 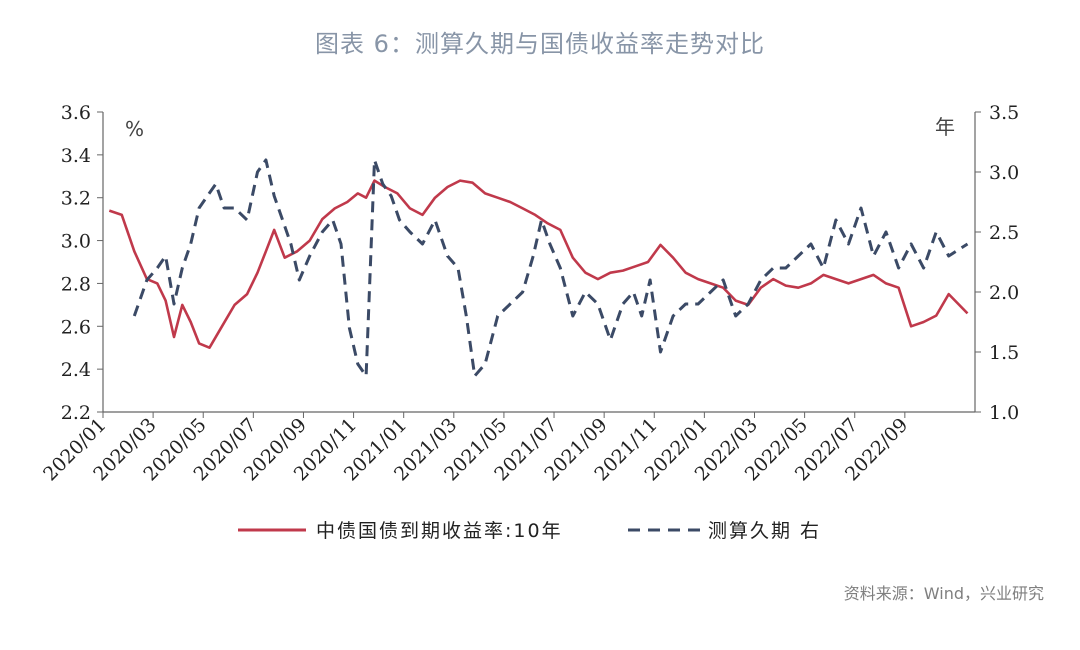 I want to click on y-right-tick-label: 3.0, so click(x=1004, y=173).